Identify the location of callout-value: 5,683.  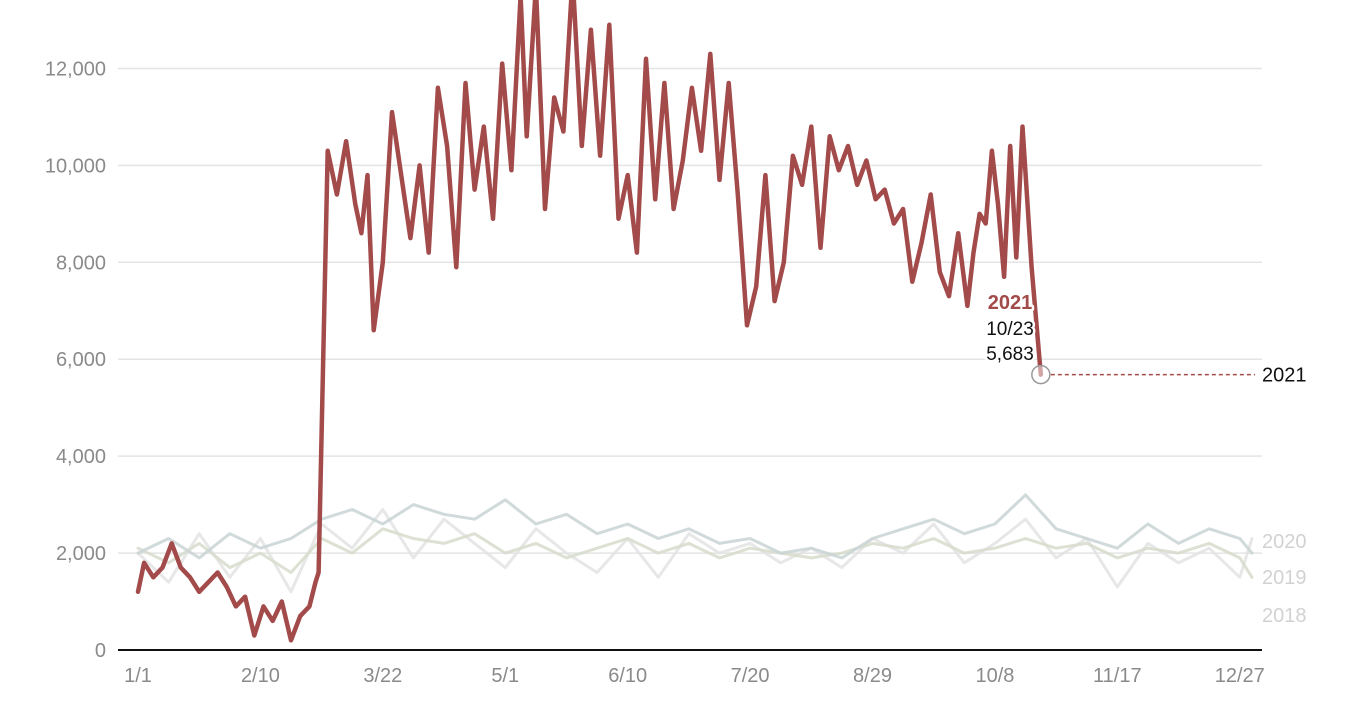
(1010, 354).